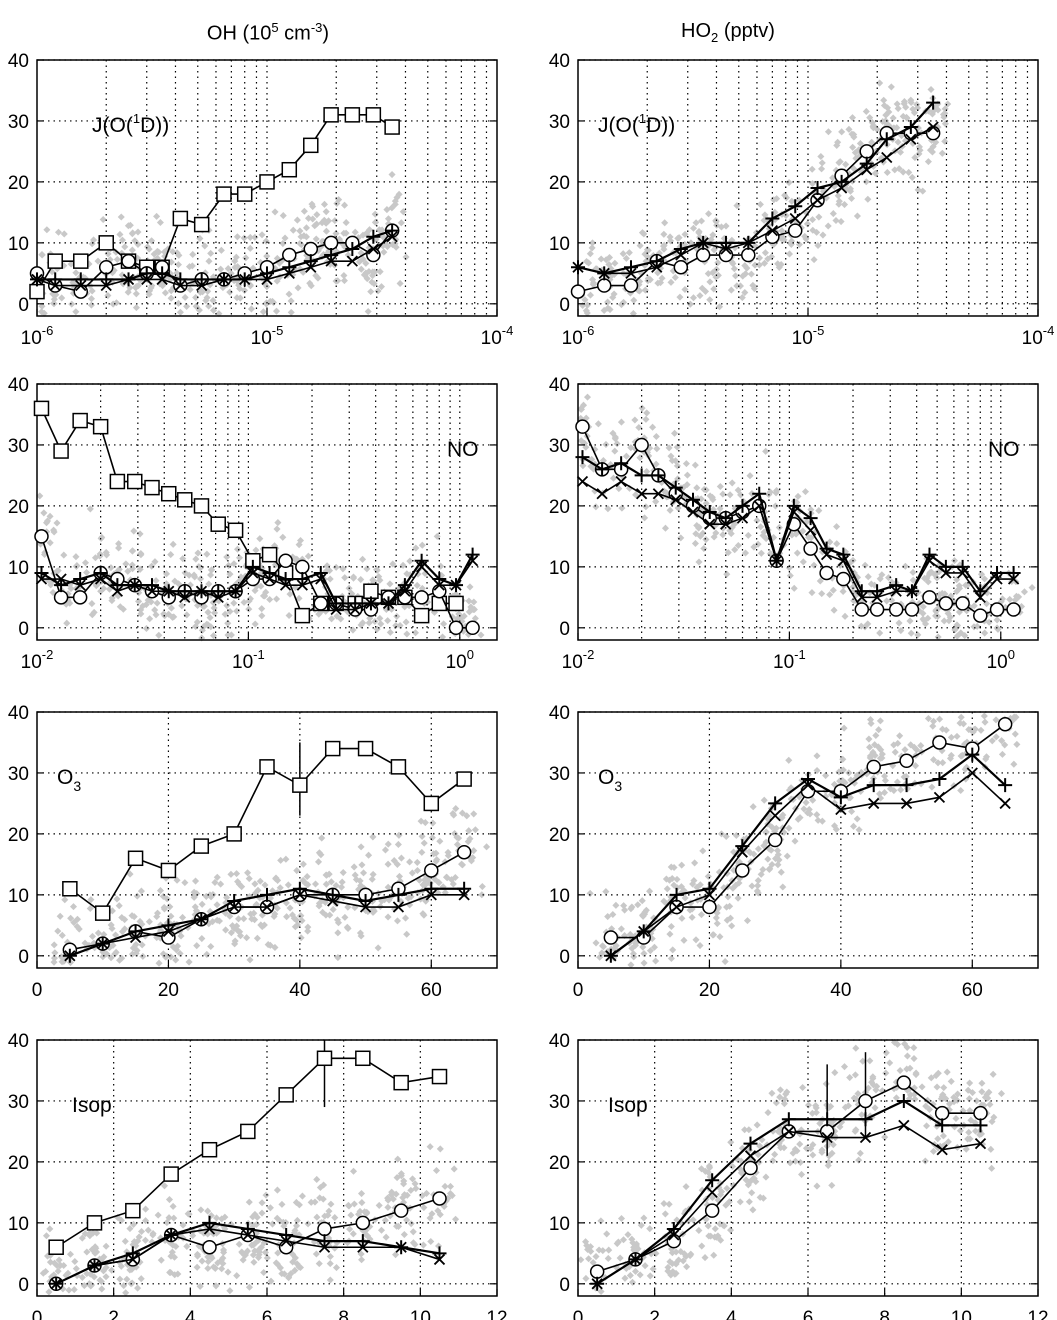 The width and height of the screenshot is (1057, 1320). I want to click on panel-ho2-o3: 0 10 20 30 40 0 20 40 60 O3, so click(794, 852).